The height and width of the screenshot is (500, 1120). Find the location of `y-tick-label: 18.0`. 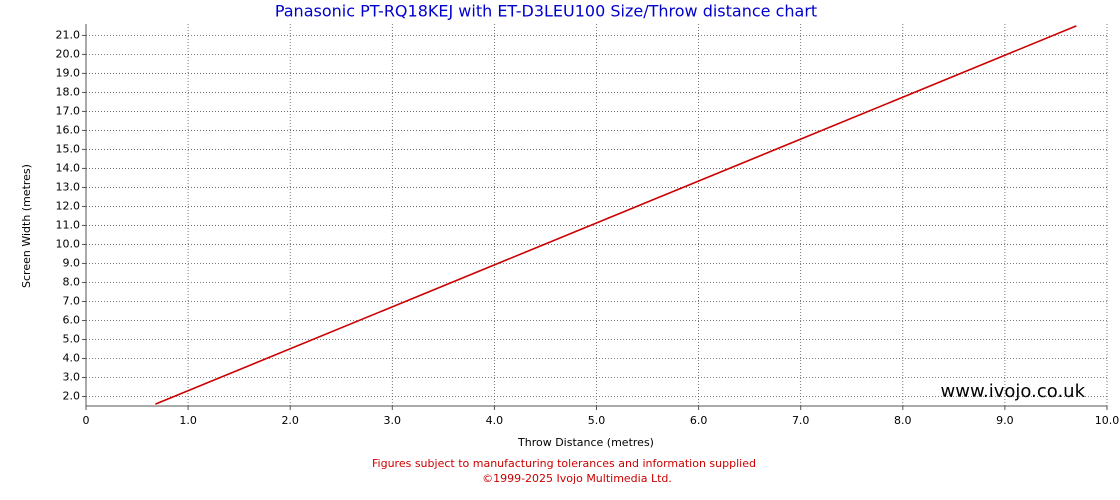

y-tick-label: 18.0 is located at coordinates (68, 91).